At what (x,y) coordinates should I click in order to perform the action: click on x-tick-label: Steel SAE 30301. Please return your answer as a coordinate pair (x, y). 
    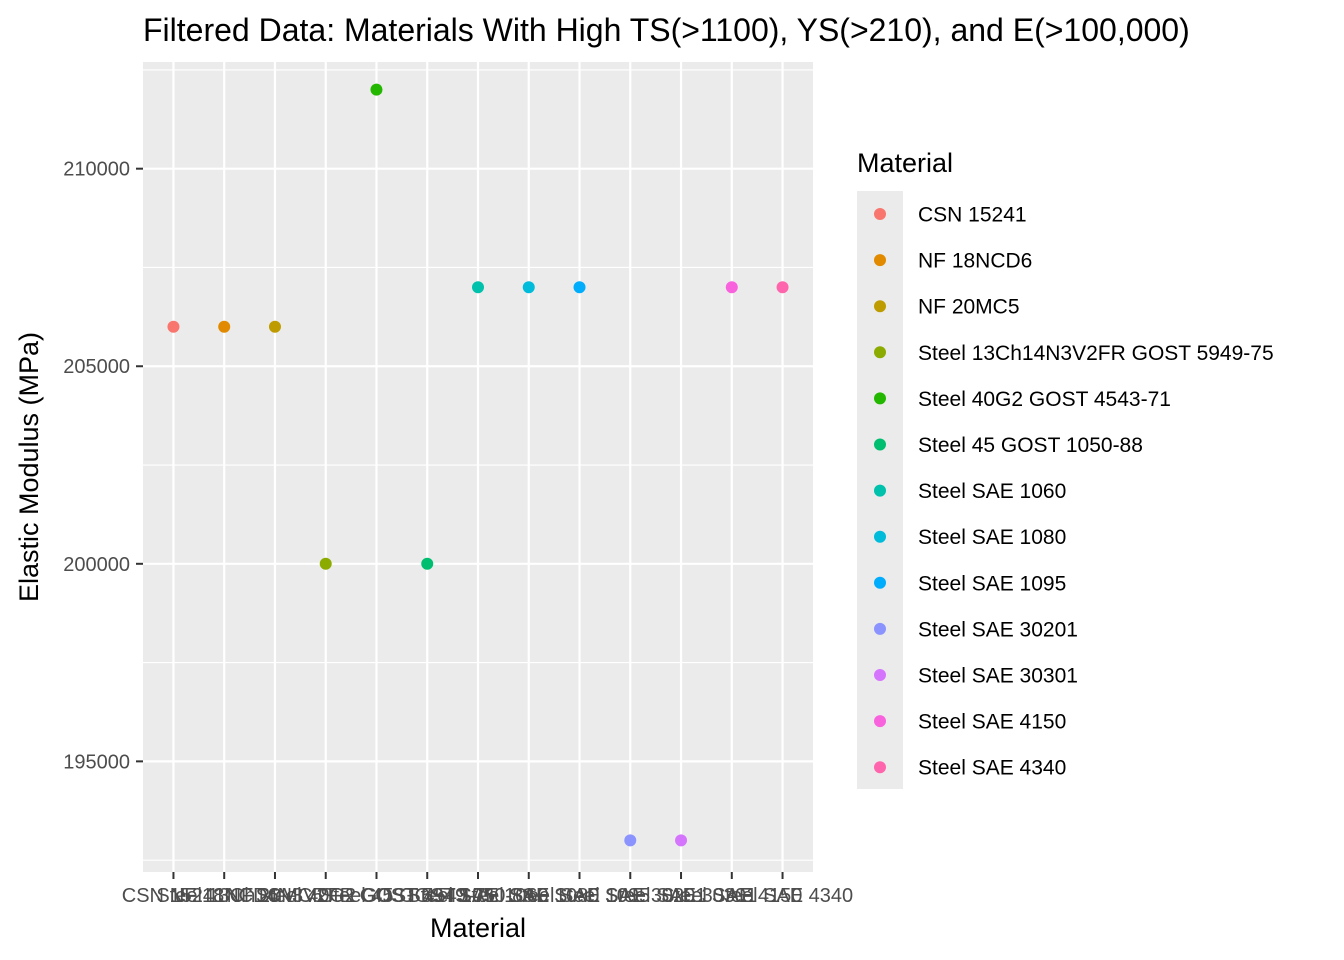
    Looking at the image, I should click on (681, 896).